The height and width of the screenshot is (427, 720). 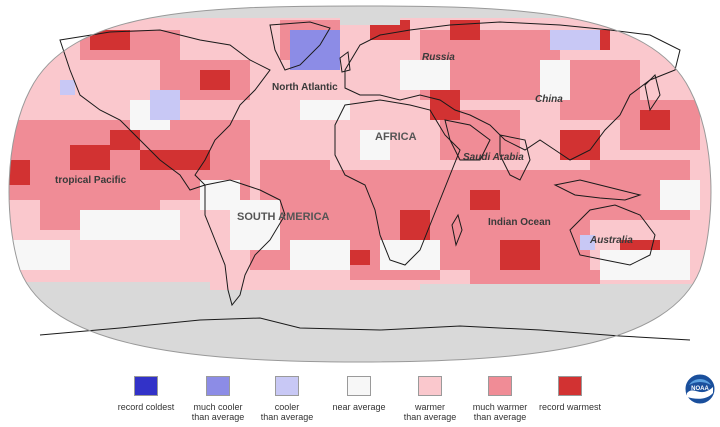 What do you see at coordinates (549, 99) in the screenshot?
I see `label-china: China` at bounding box center [549, 99].